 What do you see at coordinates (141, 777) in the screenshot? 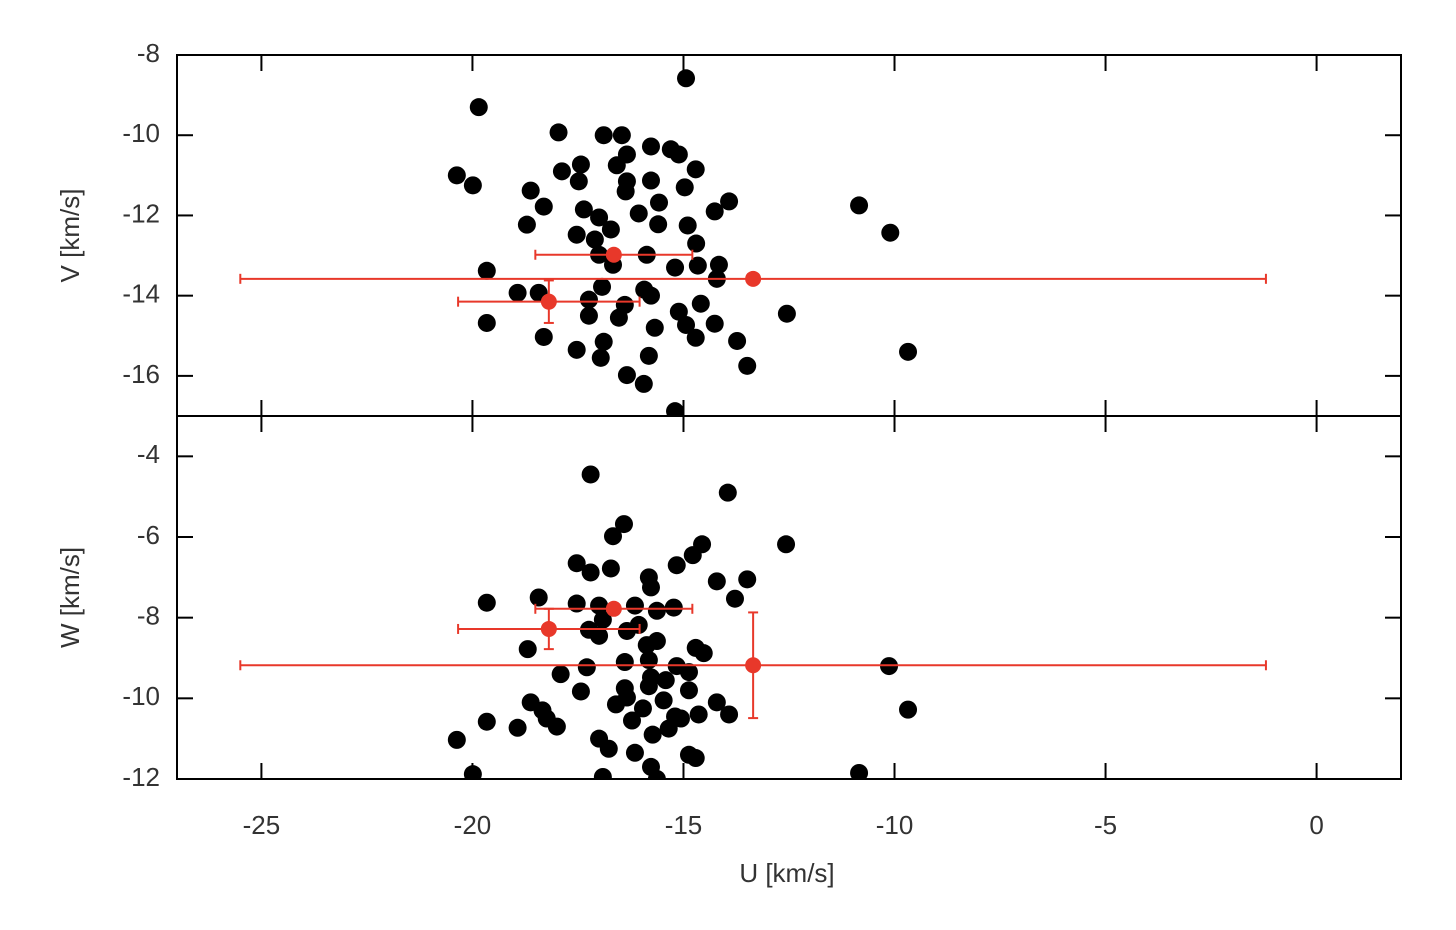
I see `y-tick-label: -12` at bounding box center [141, 777].